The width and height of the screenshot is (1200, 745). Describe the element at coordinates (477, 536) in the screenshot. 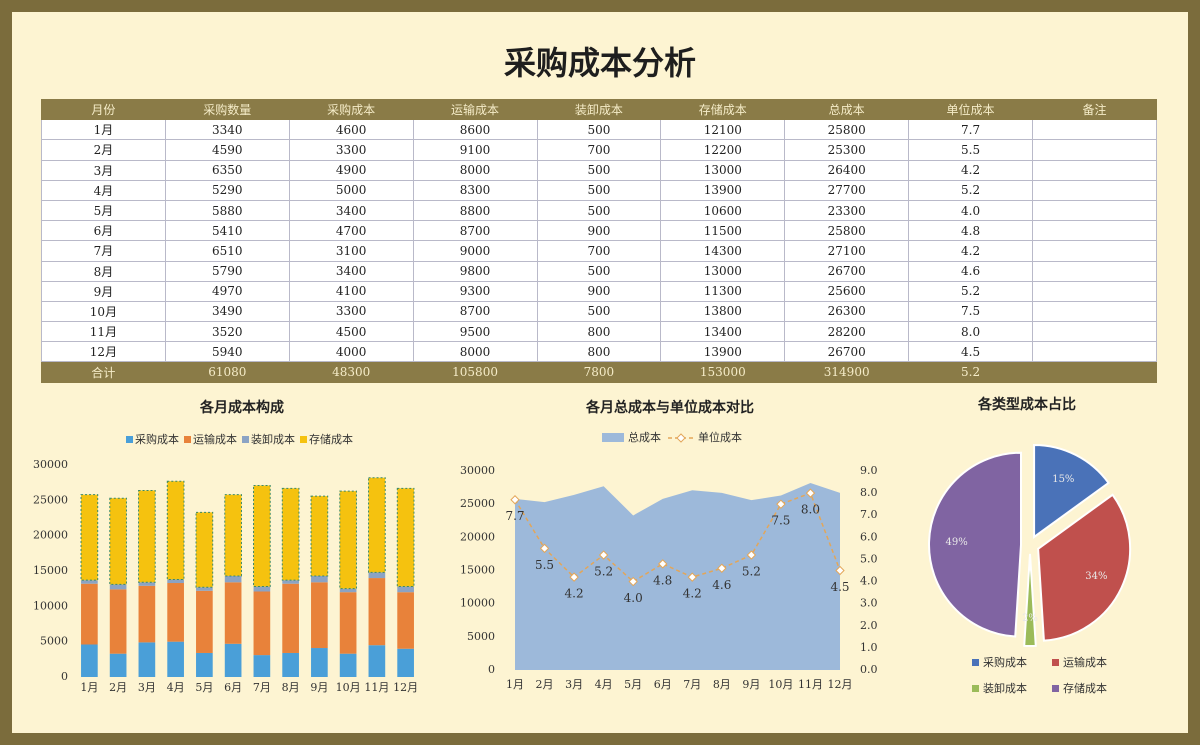

I see `y-tick-label: 20000` at that location.